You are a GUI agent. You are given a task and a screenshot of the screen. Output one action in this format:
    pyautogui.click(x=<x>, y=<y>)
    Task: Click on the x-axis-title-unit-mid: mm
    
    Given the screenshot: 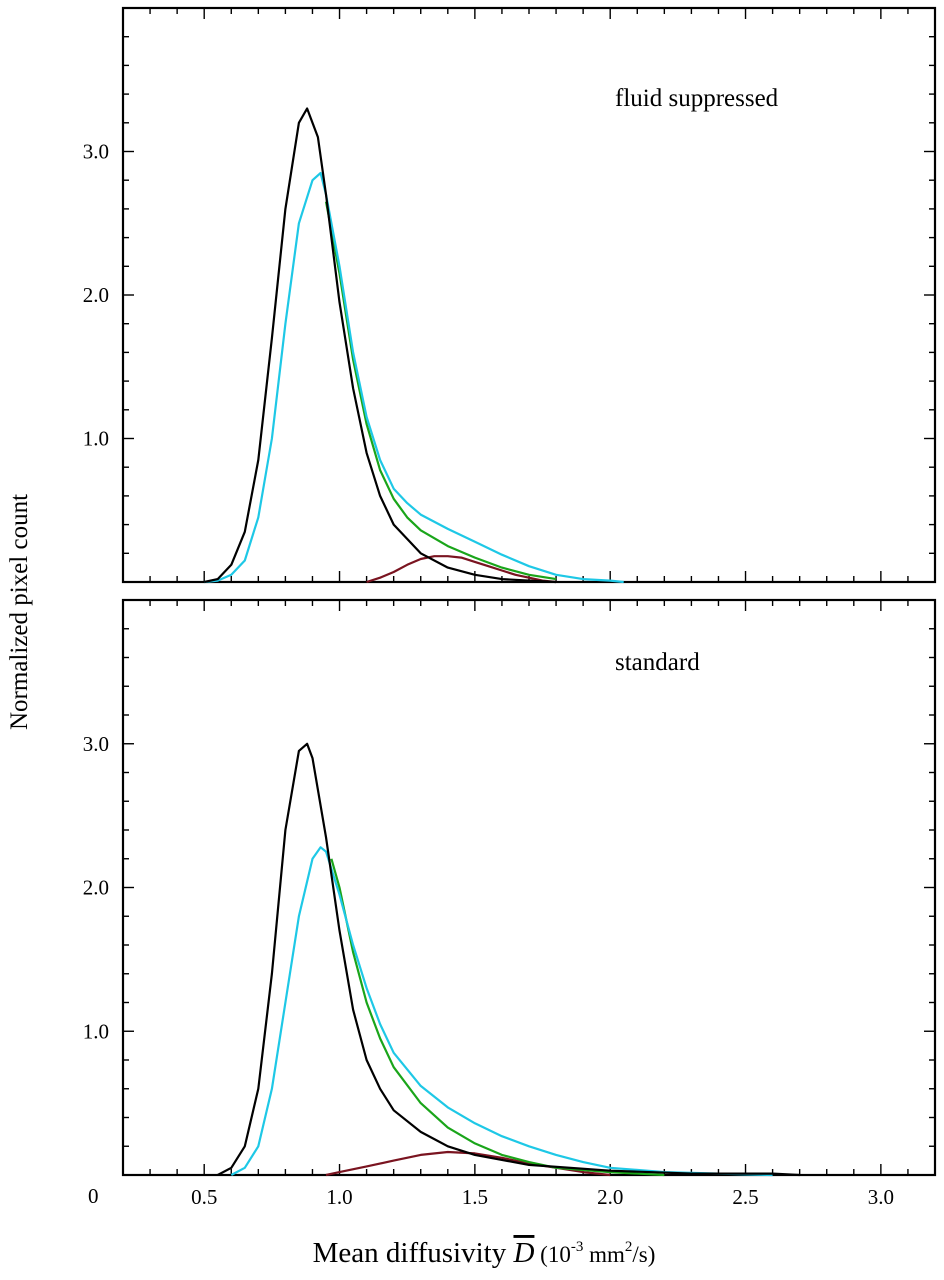 What is the action you would take?
    pyautogui.click(x=604, y=1254)
    